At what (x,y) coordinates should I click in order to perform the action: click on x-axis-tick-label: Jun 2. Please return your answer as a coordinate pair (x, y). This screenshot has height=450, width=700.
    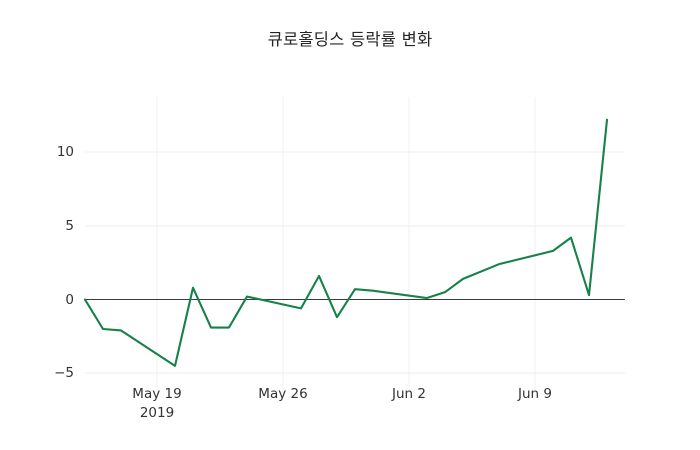
    Looking at the image, I should click on (409, 394).